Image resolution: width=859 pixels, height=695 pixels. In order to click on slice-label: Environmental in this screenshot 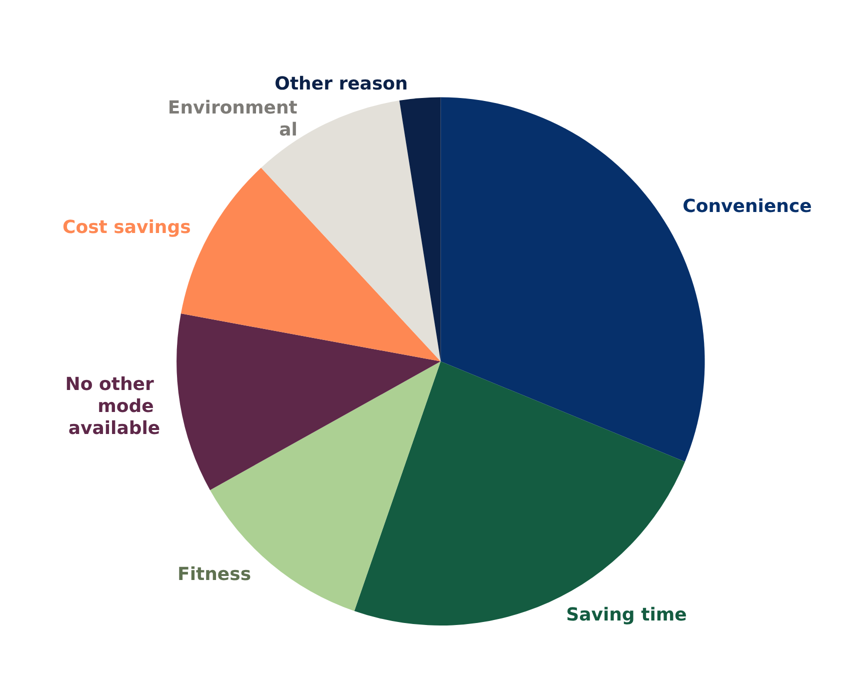, I will do `click(233, 119)`.